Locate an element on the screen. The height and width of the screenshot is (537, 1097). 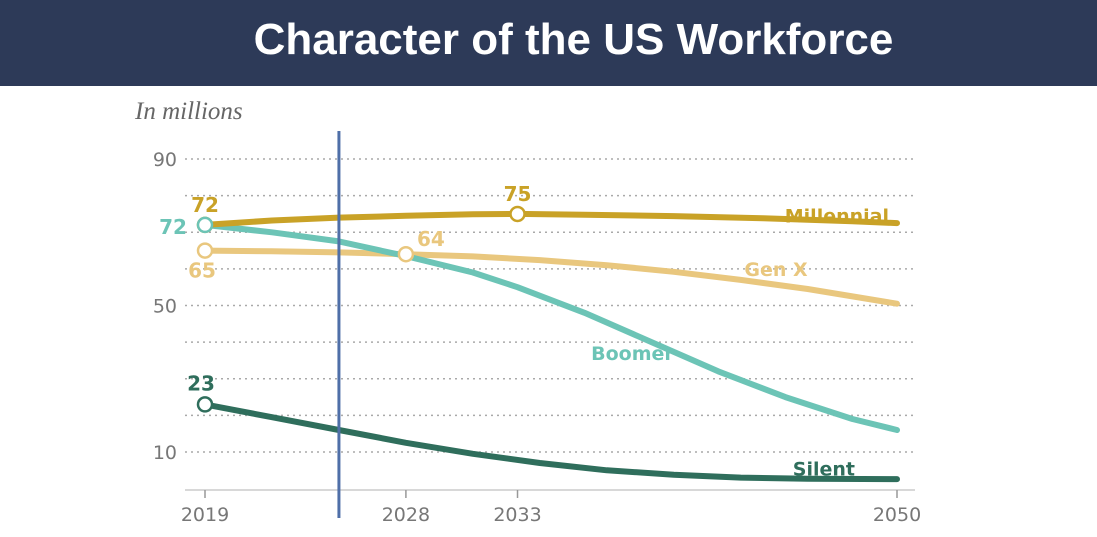
x-tick-label-2033: 2033 is located at coordinates (517, 515).